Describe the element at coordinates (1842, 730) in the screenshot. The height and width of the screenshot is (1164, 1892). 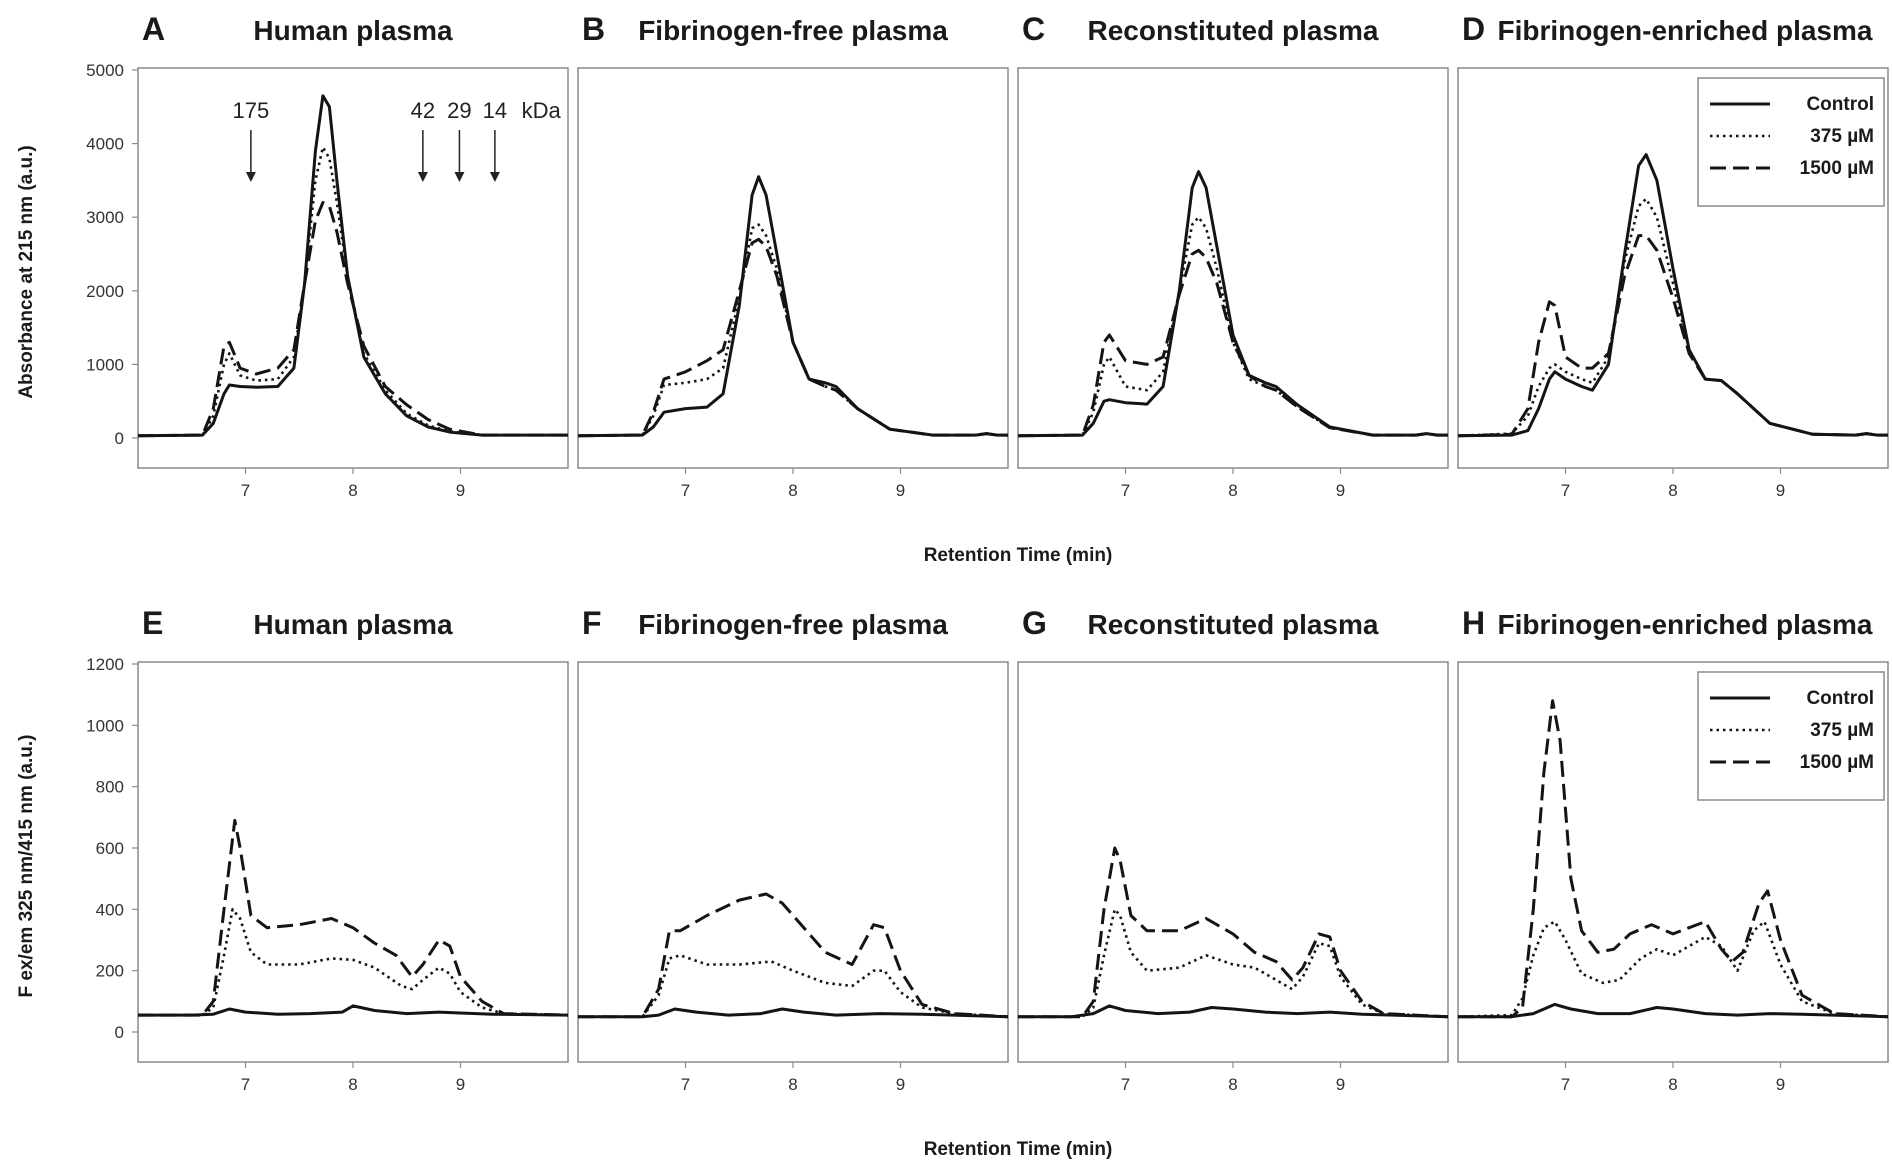
I see `legend-label: 375 µM` at that location.